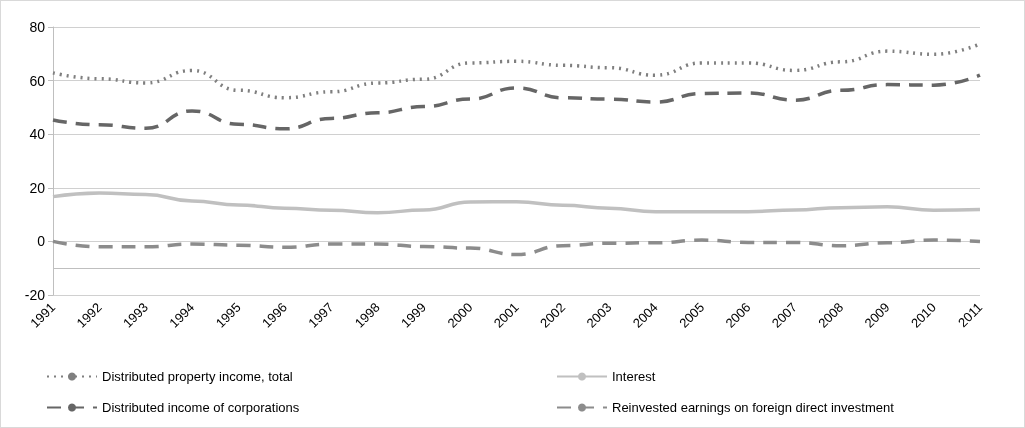 The image size is (1025, 428). I want to click on y-tick-label: 40, so click(37, 134).